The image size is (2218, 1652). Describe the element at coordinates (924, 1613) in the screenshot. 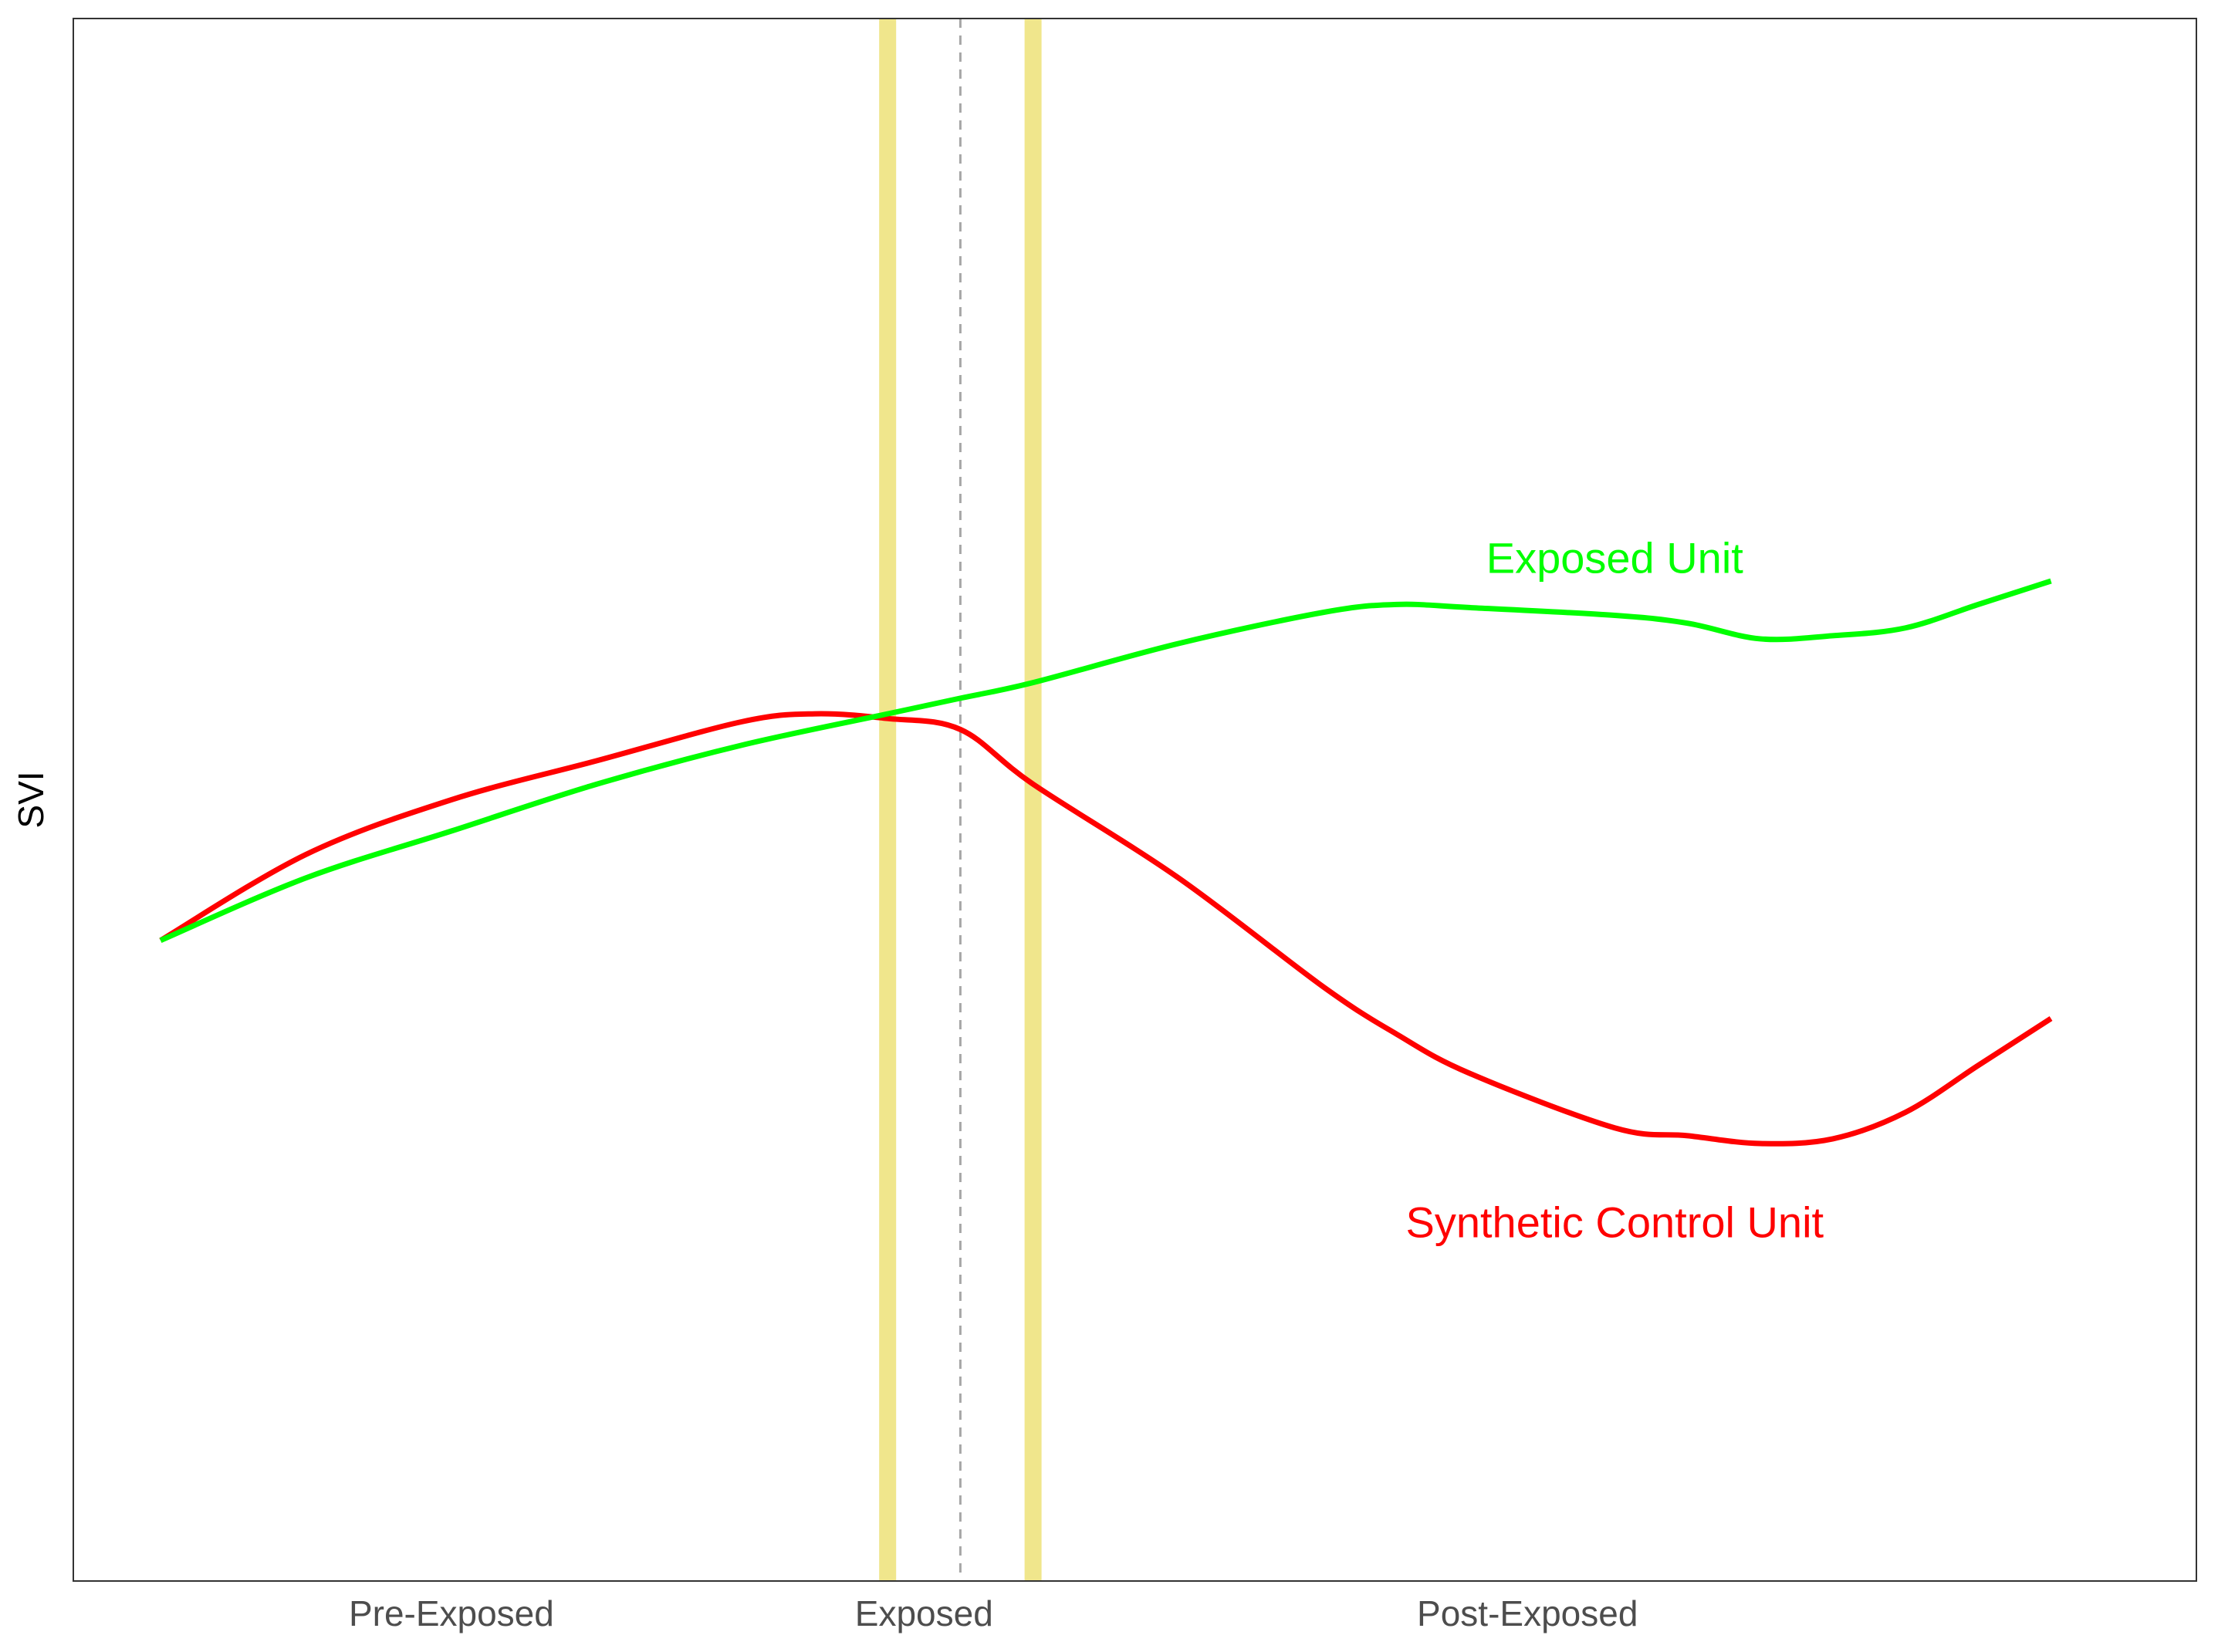

I see `x-tick-label: Exposed` at that location.